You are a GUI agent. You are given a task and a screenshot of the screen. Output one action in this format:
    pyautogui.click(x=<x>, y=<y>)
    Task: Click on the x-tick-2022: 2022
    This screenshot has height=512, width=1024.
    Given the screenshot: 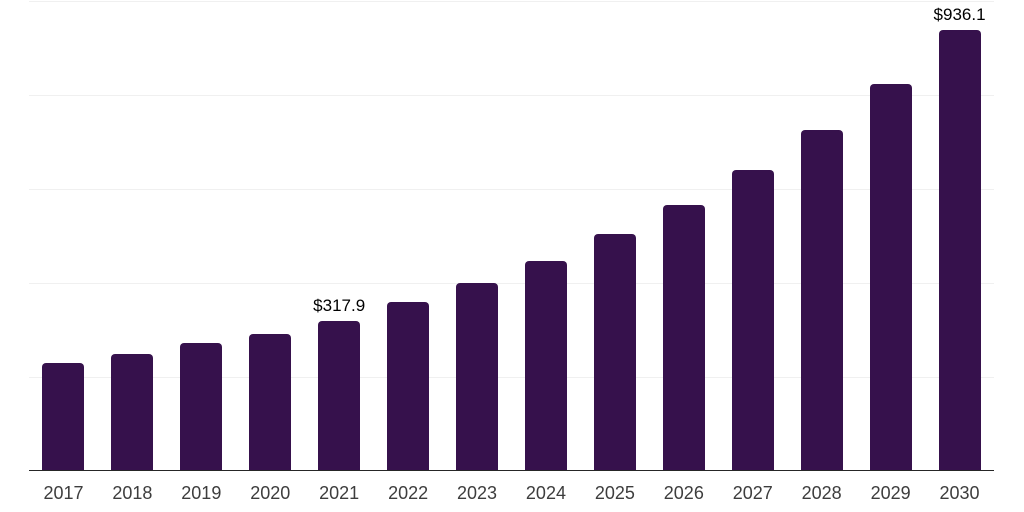 What is the action you would take?
    pyautogui.click(x=408, y=493)
    